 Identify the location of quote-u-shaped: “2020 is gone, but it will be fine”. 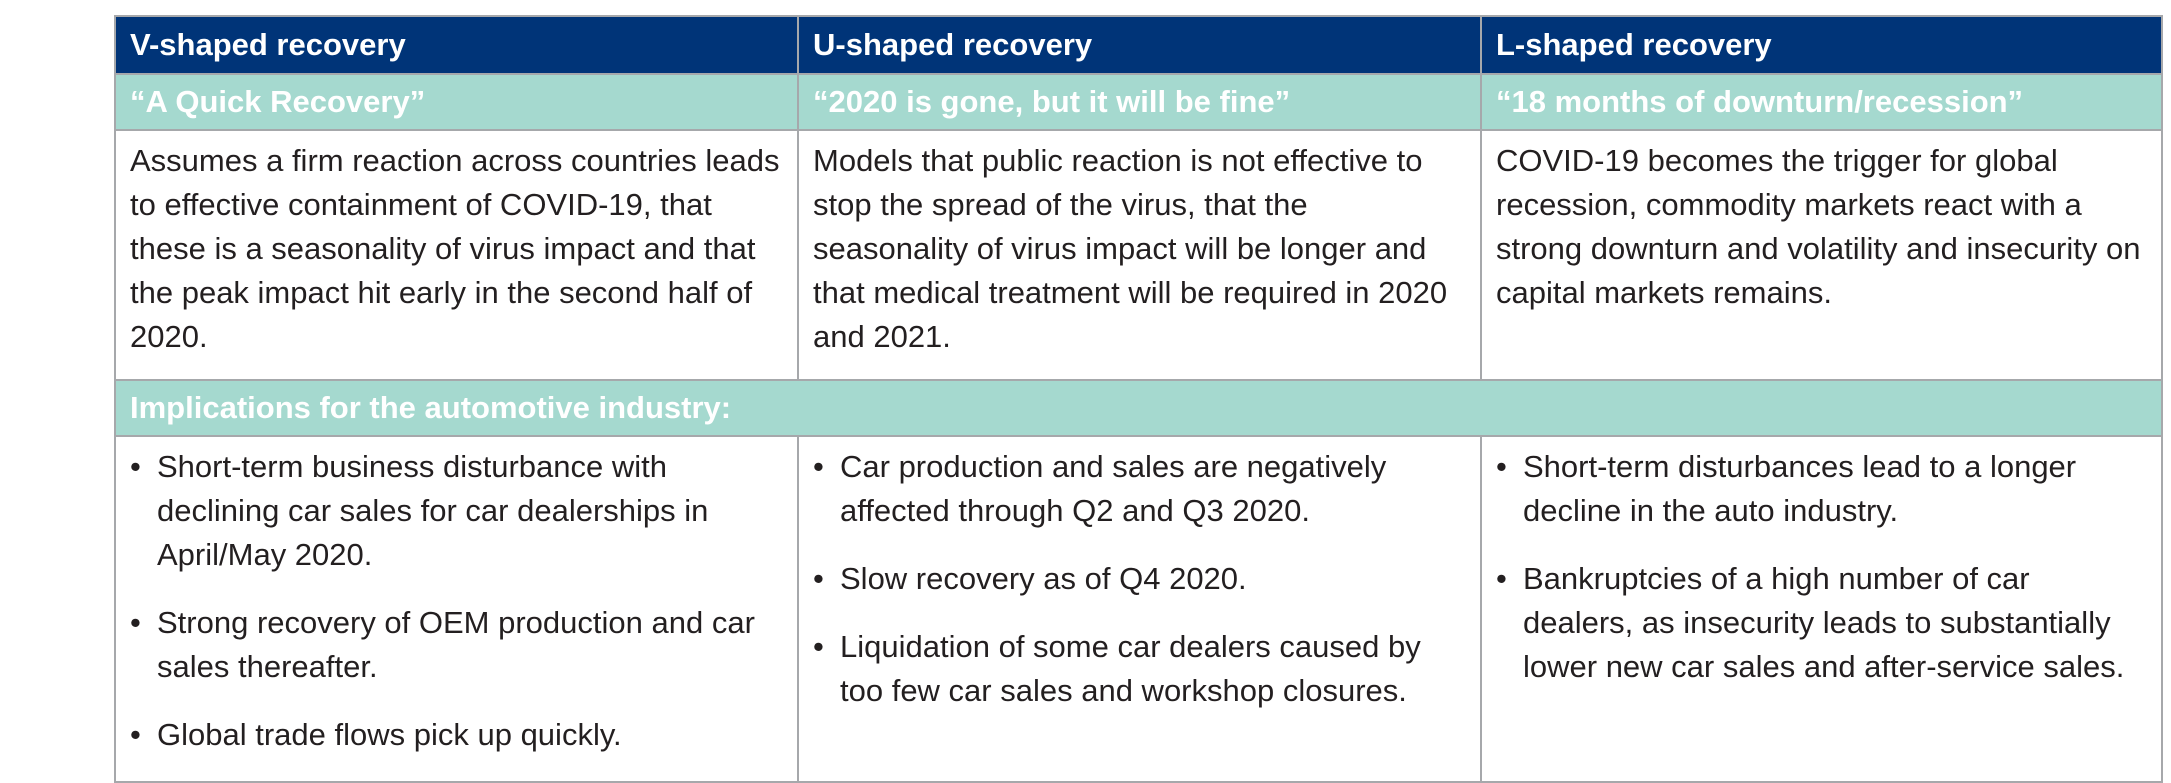
(1139, 102).